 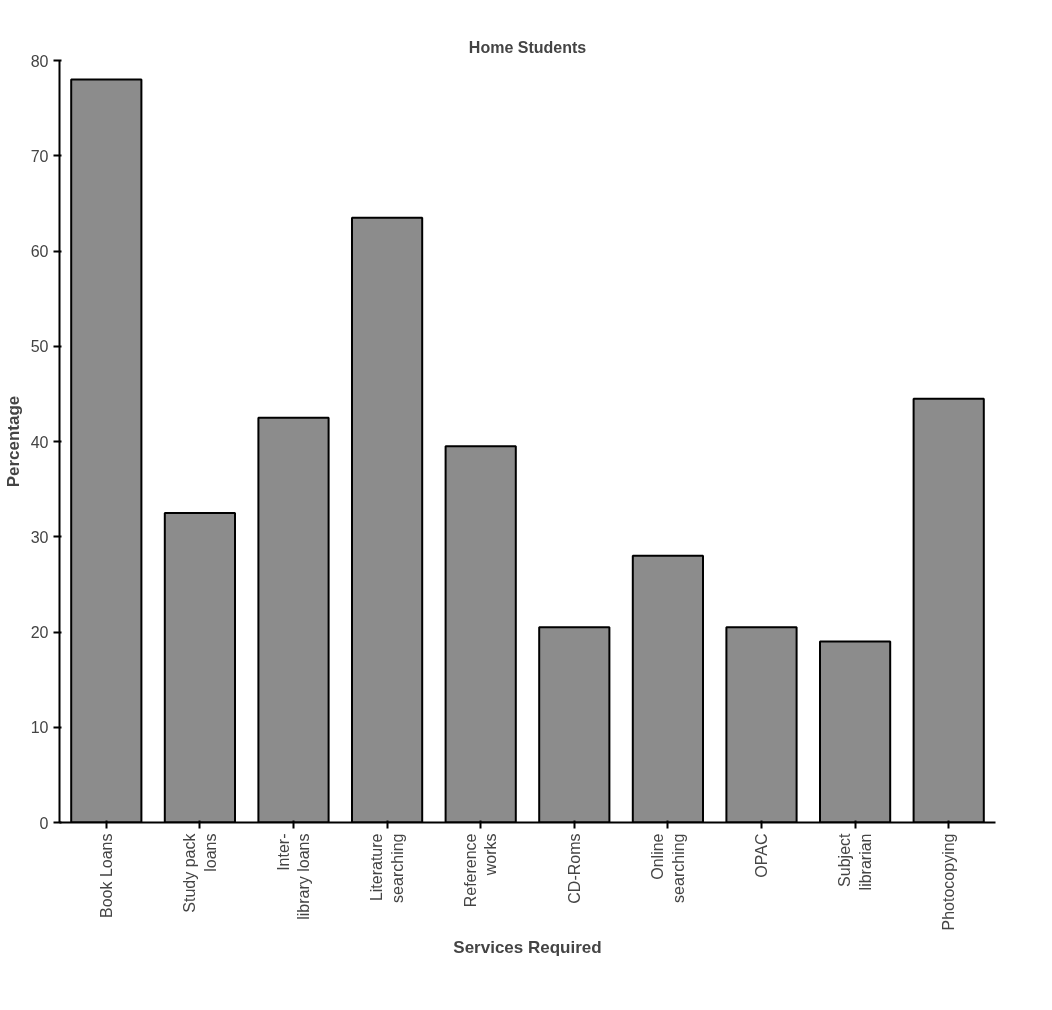 What do you see at coordinates (39, 156) in the screenshot?
I see `y-tick-label: 70` at bounding box center [39, 156].